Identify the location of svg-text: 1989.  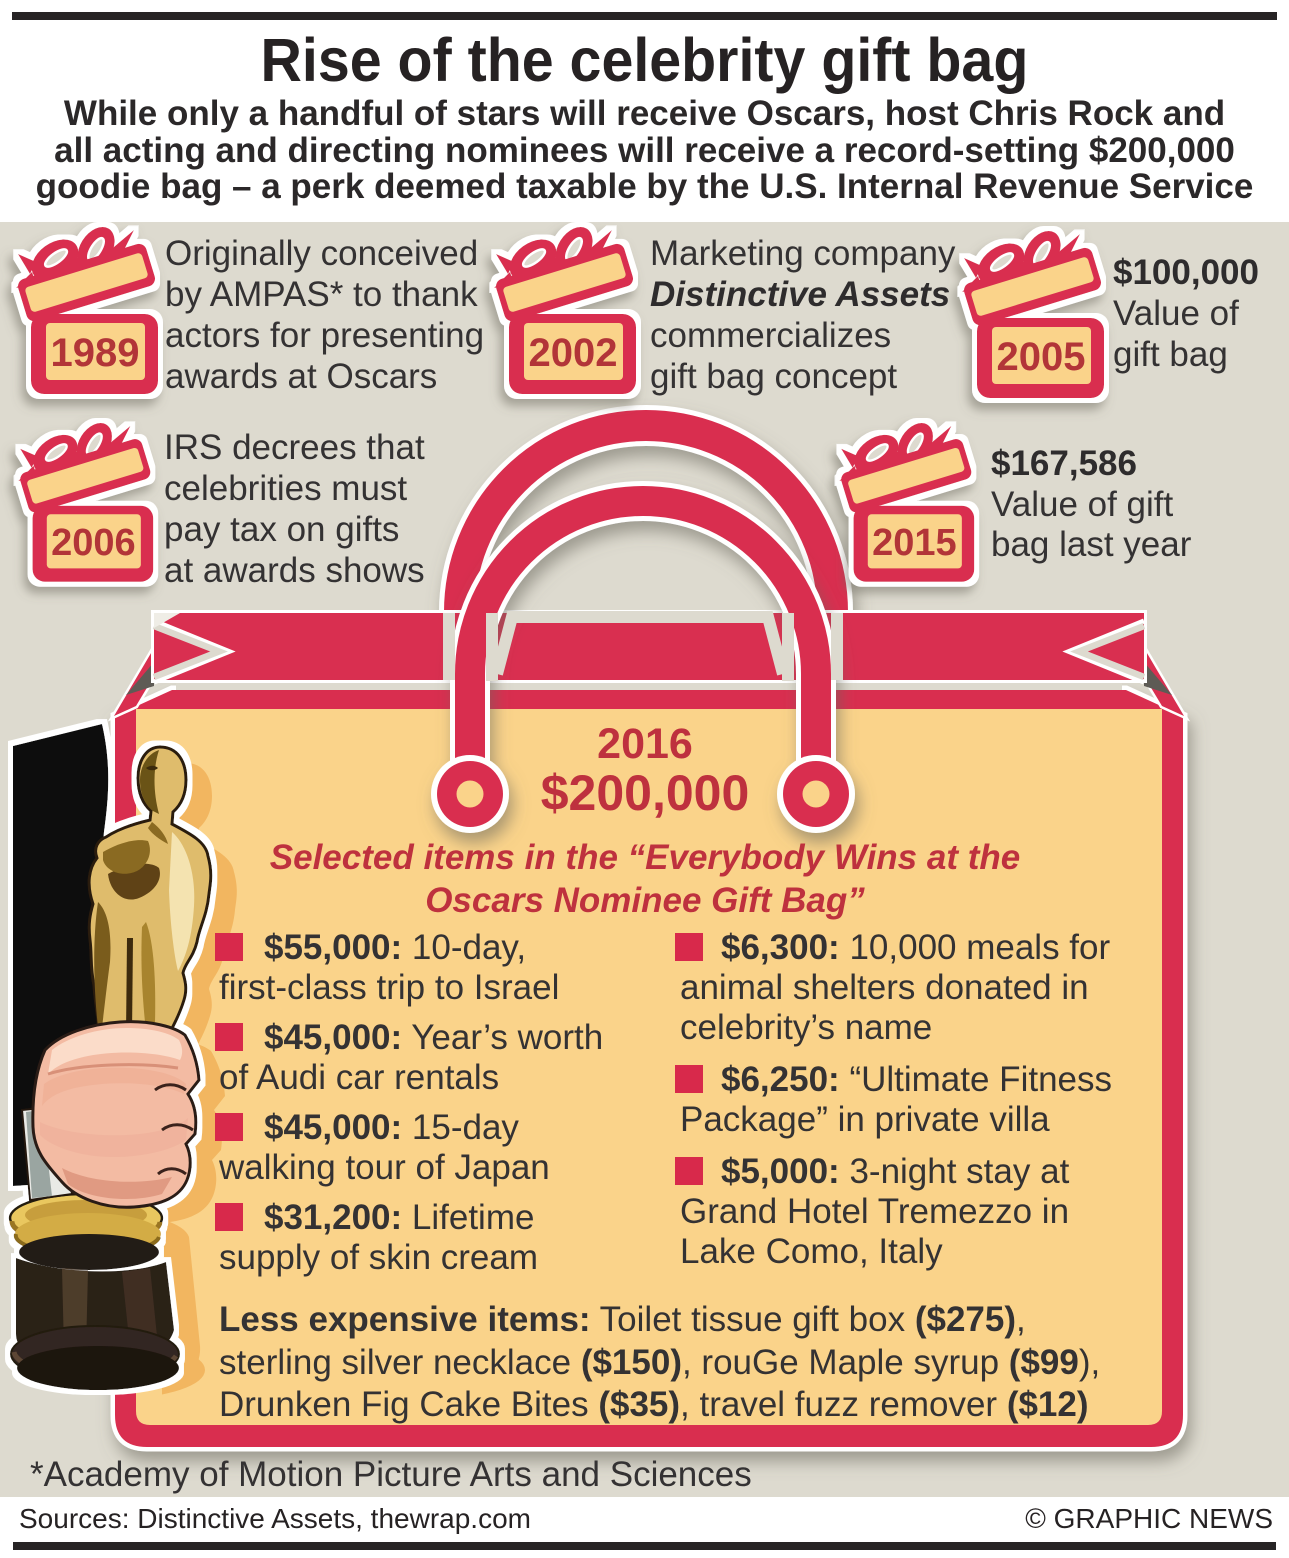
(95, 353).